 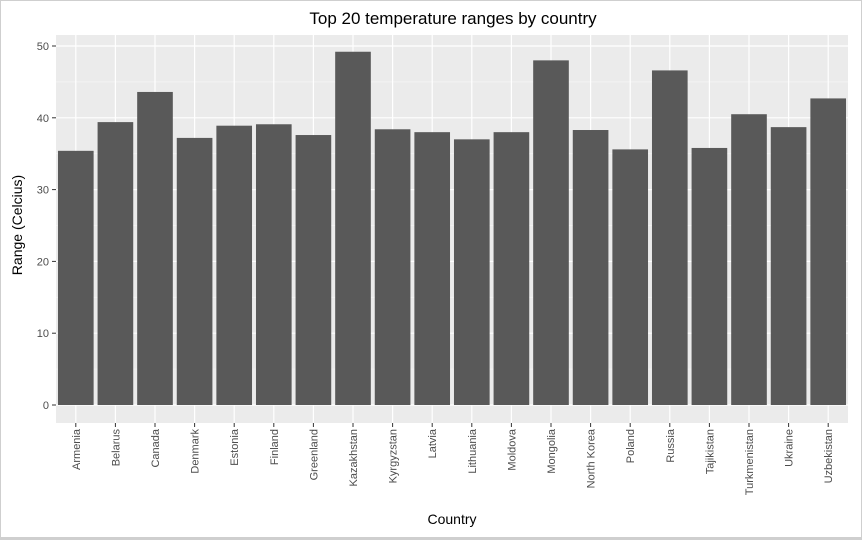 I want to click on bar-poland, so click(x=630, y=277).